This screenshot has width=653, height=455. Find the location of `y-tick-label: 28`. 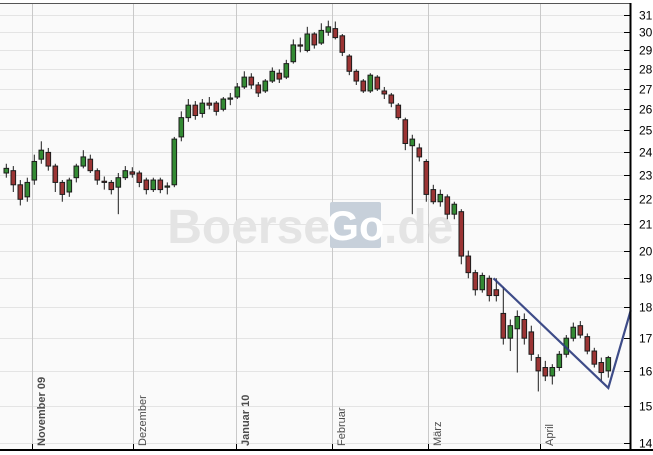

y-tick-label: 28 is located at coordinates (646, 70).